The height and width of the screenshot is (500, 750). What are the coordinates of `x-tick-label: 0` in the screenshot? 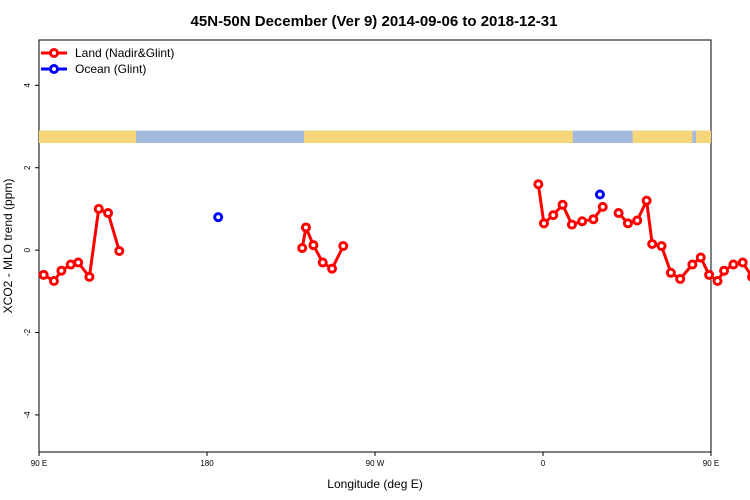 It's located at (543, 463).